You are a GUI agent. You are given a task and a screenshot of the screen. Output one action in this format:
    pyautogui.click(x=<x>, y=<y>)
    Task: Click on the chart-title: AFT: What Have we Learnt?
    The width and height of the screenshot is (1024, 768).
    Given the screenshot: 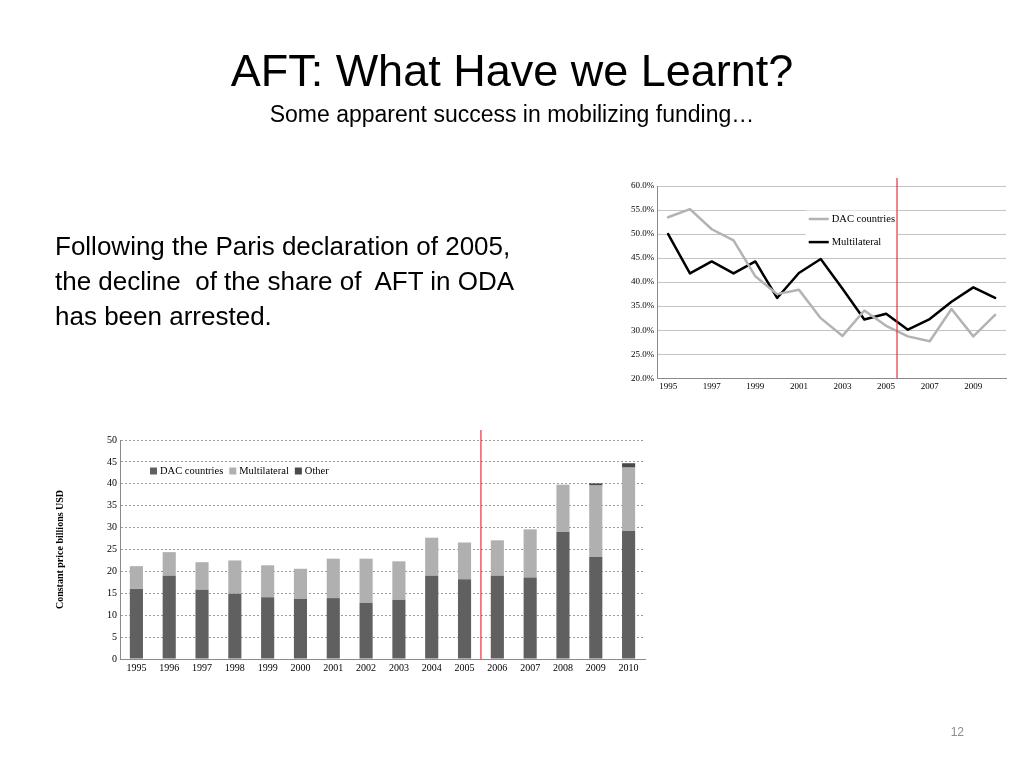 What is the action you would take?
    pyautogui.click(x=512, y=71)
    